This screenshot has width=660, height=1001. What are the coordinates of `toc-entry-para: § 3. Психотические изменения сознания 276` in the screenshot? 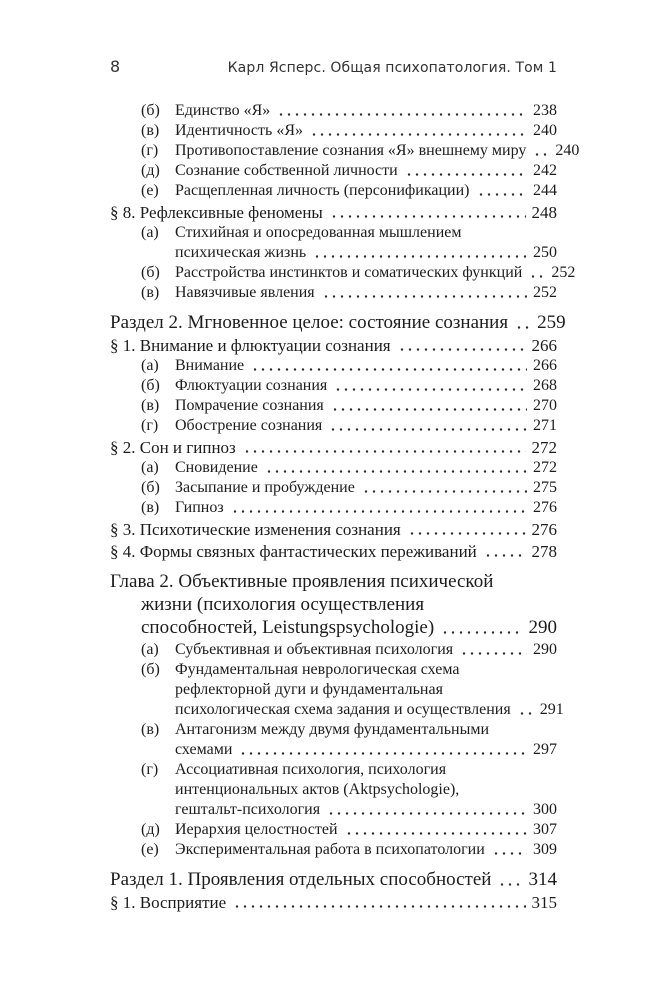 It's located at (333, 529).